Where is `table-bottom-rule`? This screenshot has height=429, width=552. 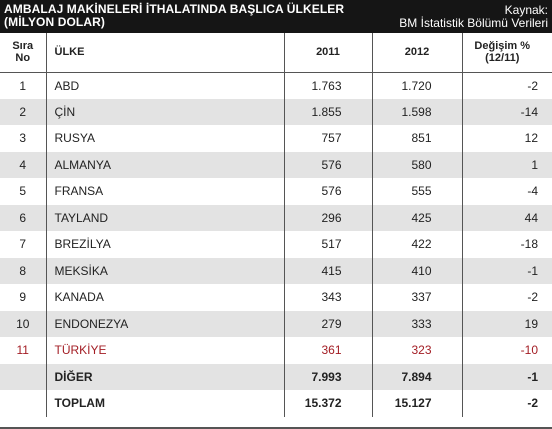
table-bottom-rule is located at coordinates (276, 428).